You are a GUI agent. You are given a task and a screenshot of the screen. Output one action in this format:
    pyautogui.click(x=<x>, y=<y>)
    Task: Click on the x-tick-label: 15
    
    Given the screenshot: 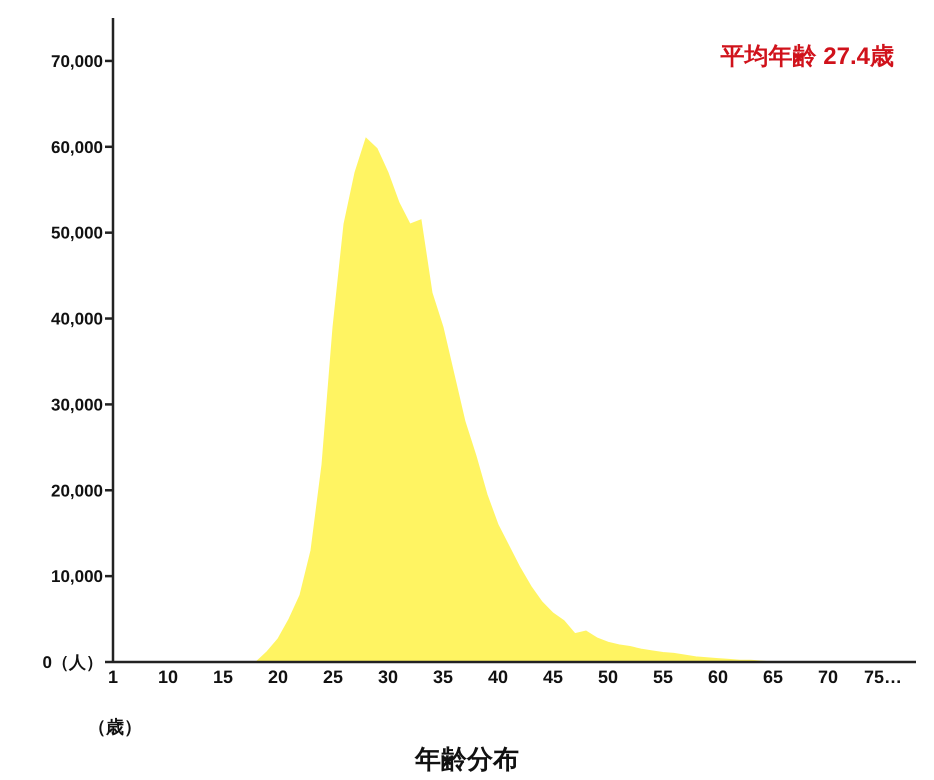 What is the action you would take?
    pyautogui.click(x=223, y=676)
    